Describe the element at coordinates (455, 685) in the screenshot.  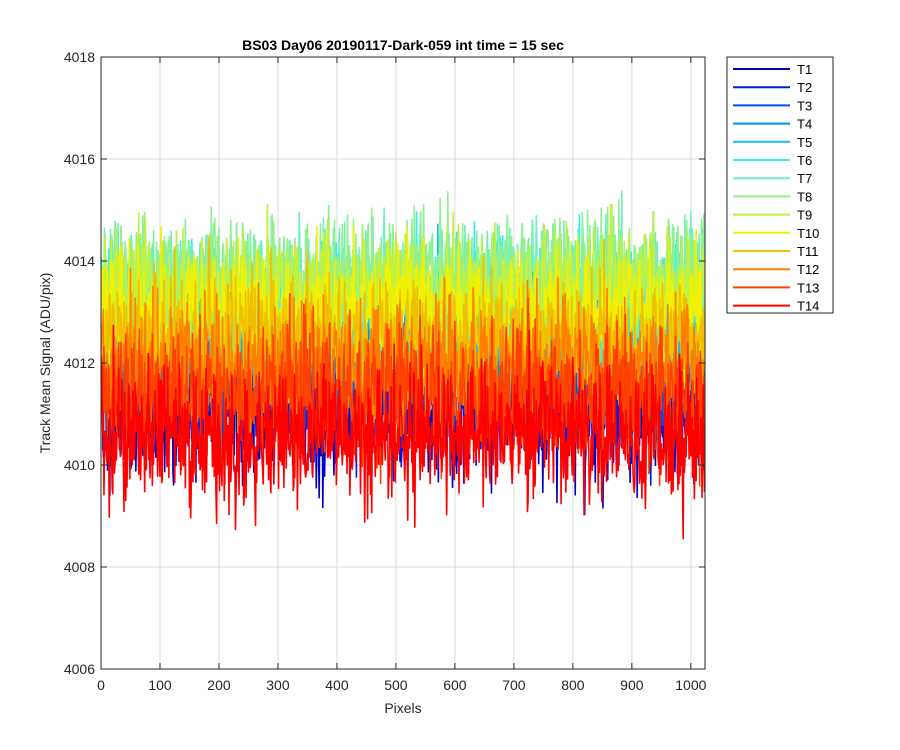
I see `x-tick-label: 600` at that location.